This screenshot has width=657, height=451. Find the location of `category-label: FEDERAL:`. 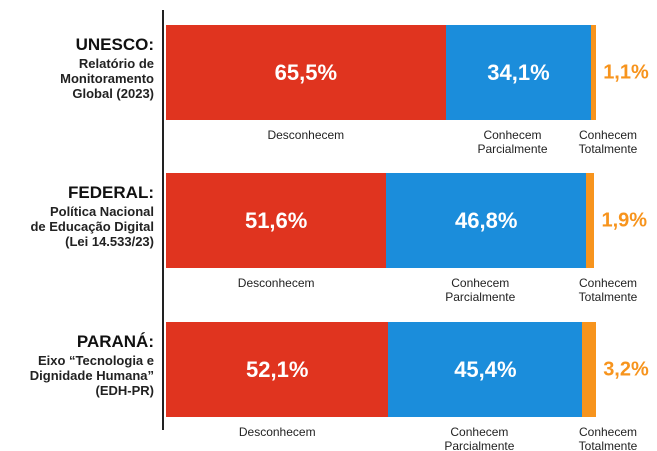

category-label: FEDERAL: is located at coordinates (111, 192).